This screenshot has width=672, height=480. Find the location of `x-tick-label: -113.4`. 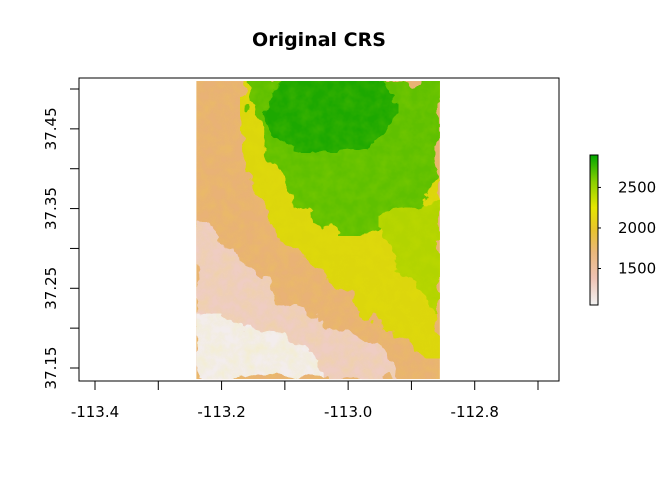

x-tick-label: -113.4 is located at coordinates (95, 412).